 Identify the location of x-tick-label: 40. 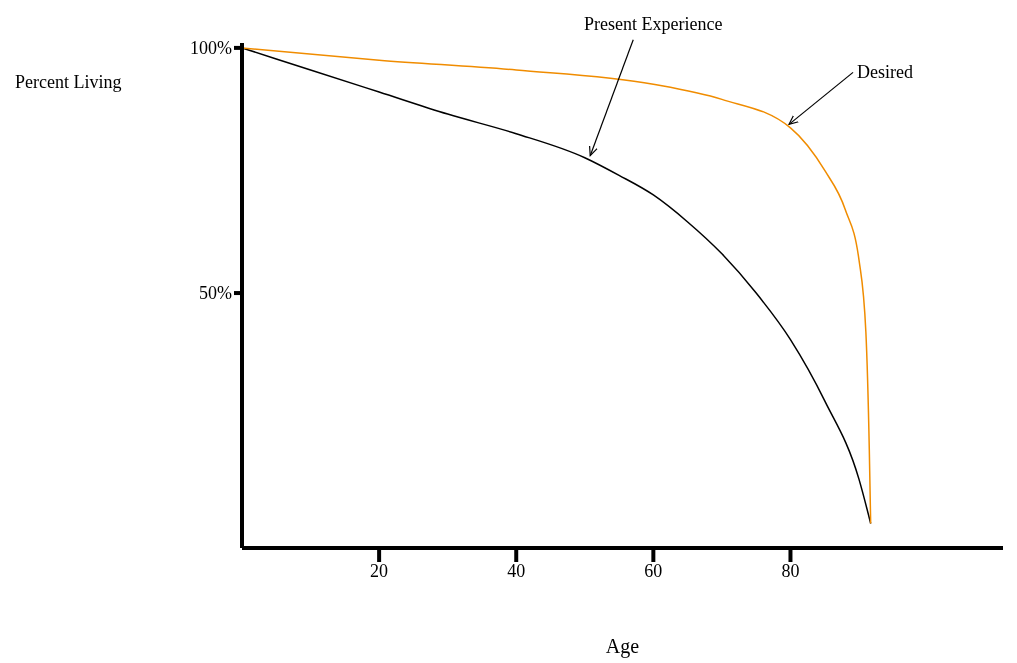
(516, 570).